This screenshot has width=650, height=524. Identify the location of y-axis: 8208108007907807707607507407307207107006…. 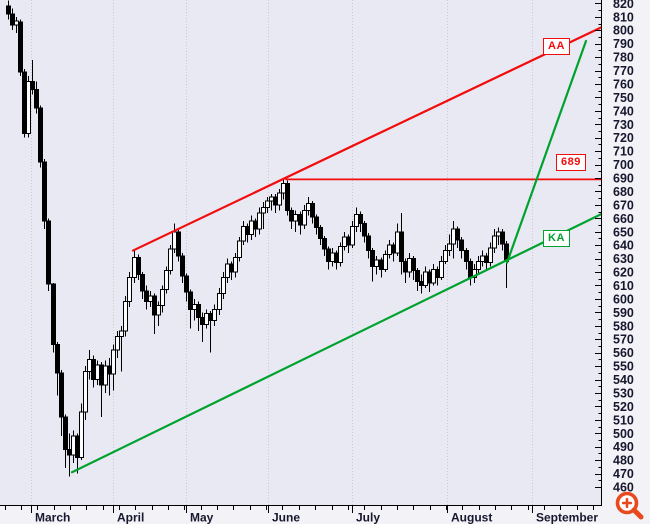
(614, 247).